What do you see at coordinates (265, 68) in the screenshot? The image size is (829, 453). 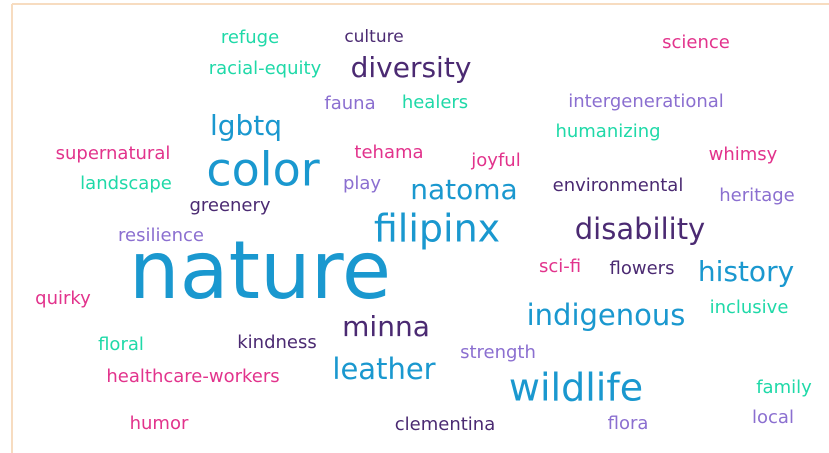 I see `word: racial-equity` at bounding box center [265, 68].